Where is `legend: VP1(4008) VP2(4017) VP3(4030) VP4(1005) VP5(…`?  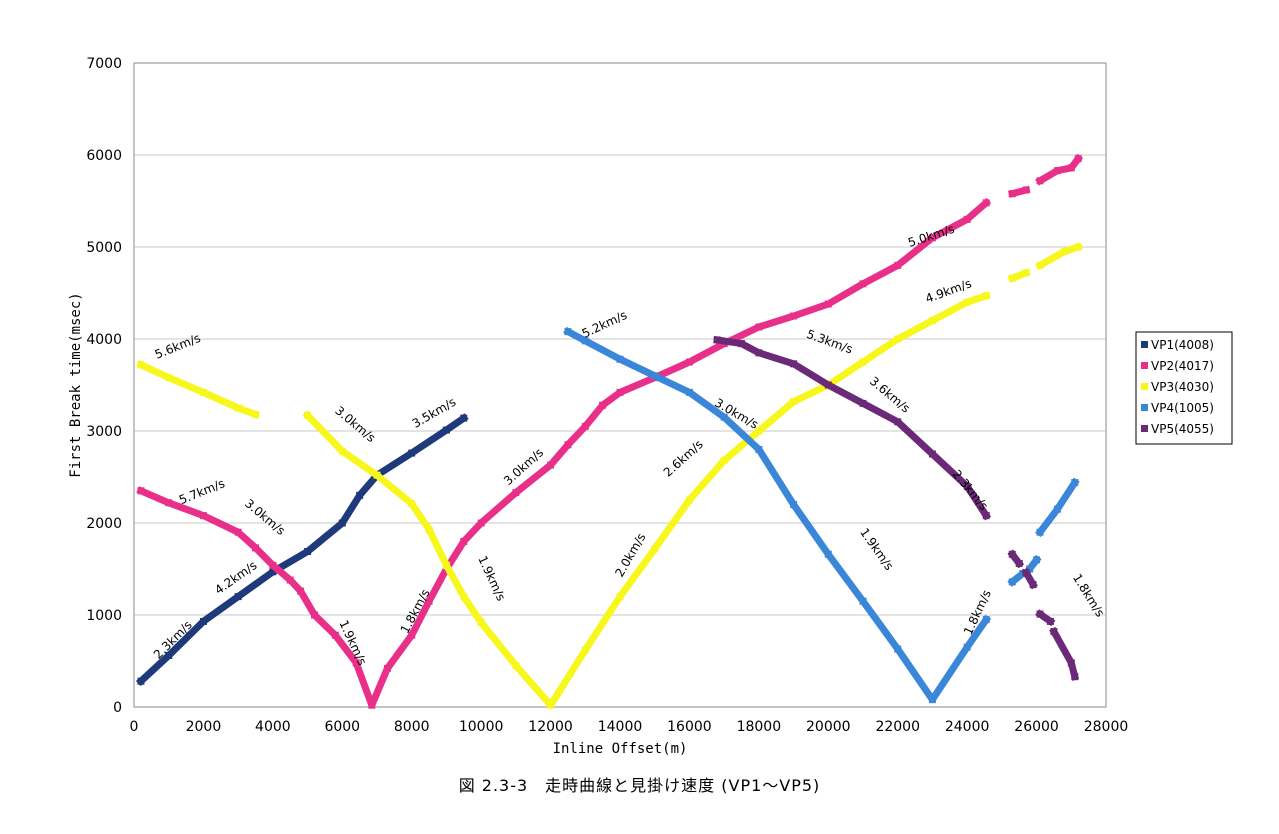 legend: VP1(4008) VP2(4017) VP3(4030) VP4(1005) VP5(… is located at coordinates (1184, 388).